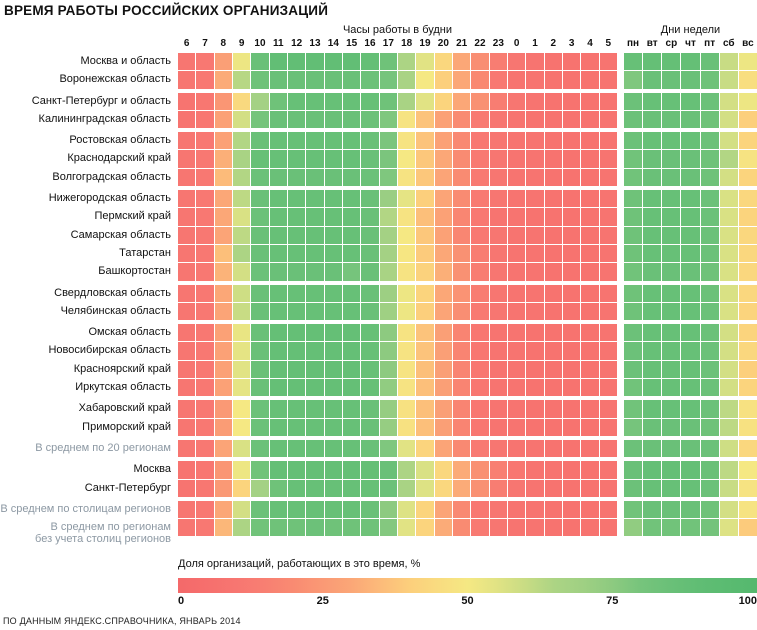  I want to click on heatmap-row: Иркутская область, so click(378, 388).